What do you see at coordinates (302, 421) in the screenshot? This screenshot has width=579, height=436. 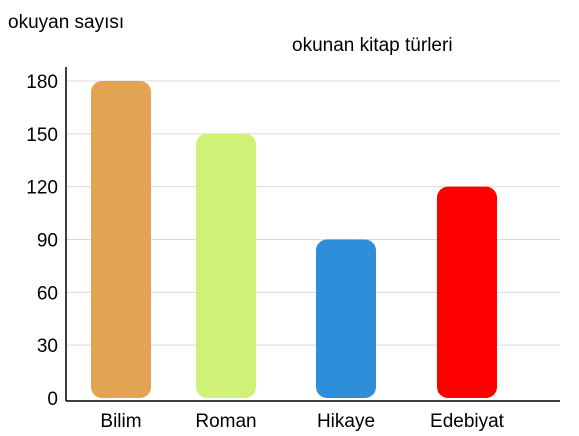 I see `x-tick-labels: Bilim Roman Hikaye Edebiyat` at bounding box center [302, 421].